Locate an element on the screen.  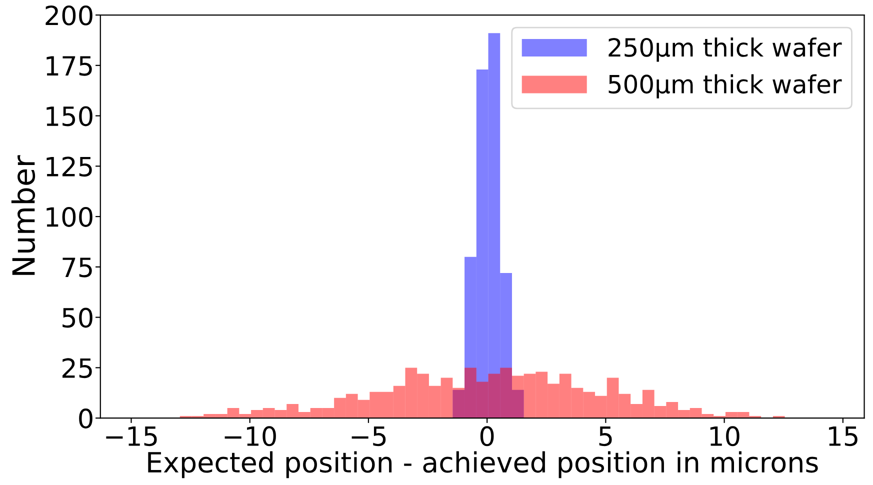
y-tick-label: 125 is located at coordinates (69, 166).